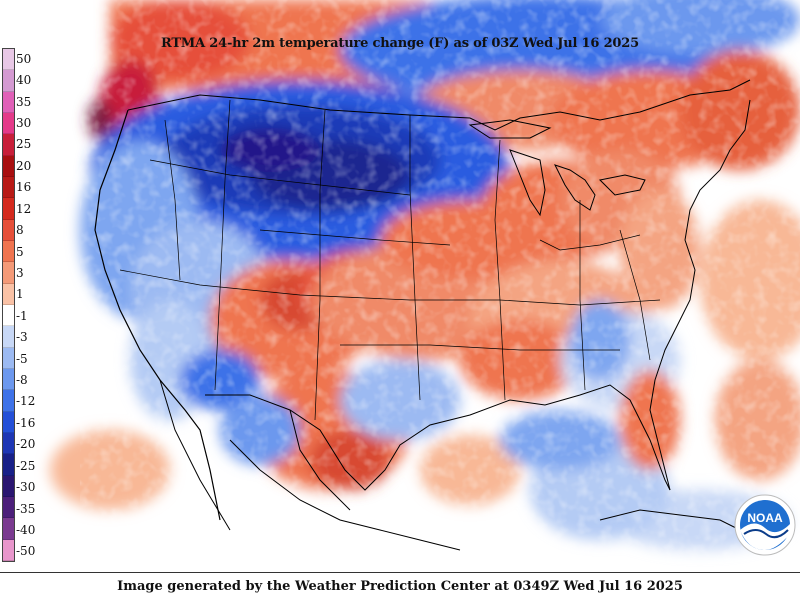  I want to click on legend-label: -50, so click(26, 551).